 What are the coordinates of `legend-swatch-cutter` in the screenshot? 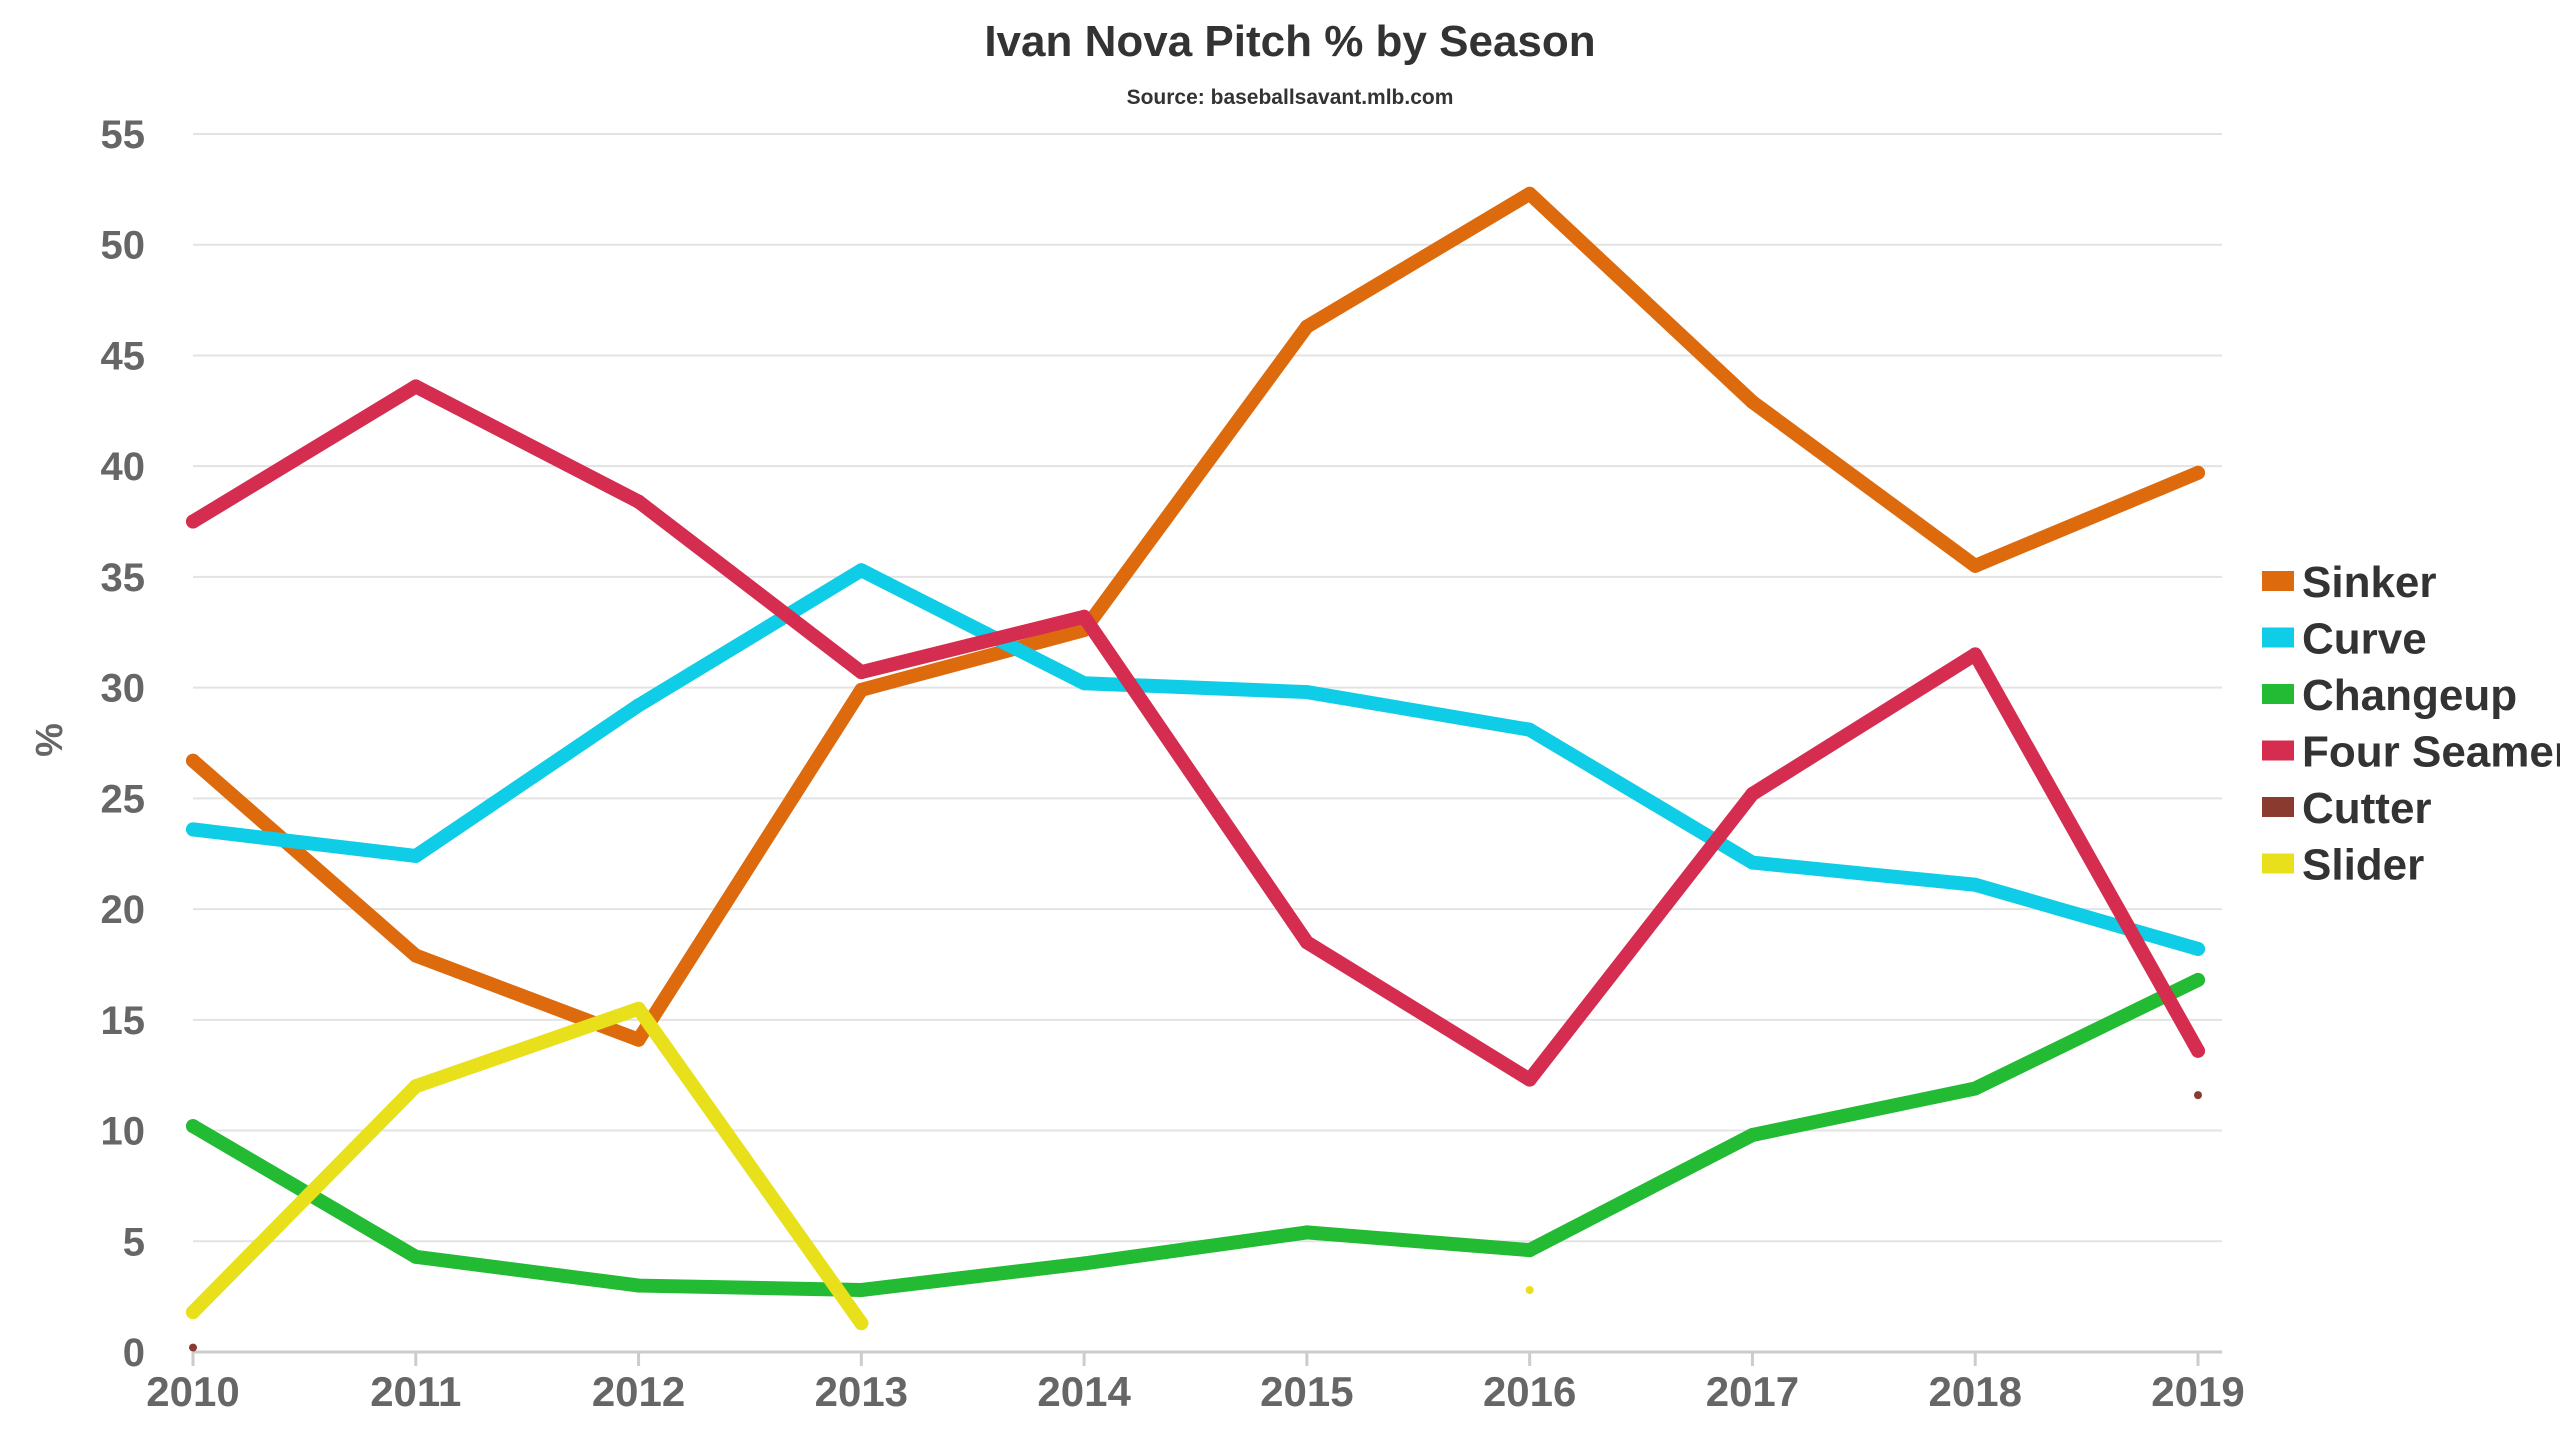 It's located at (2278, 807).